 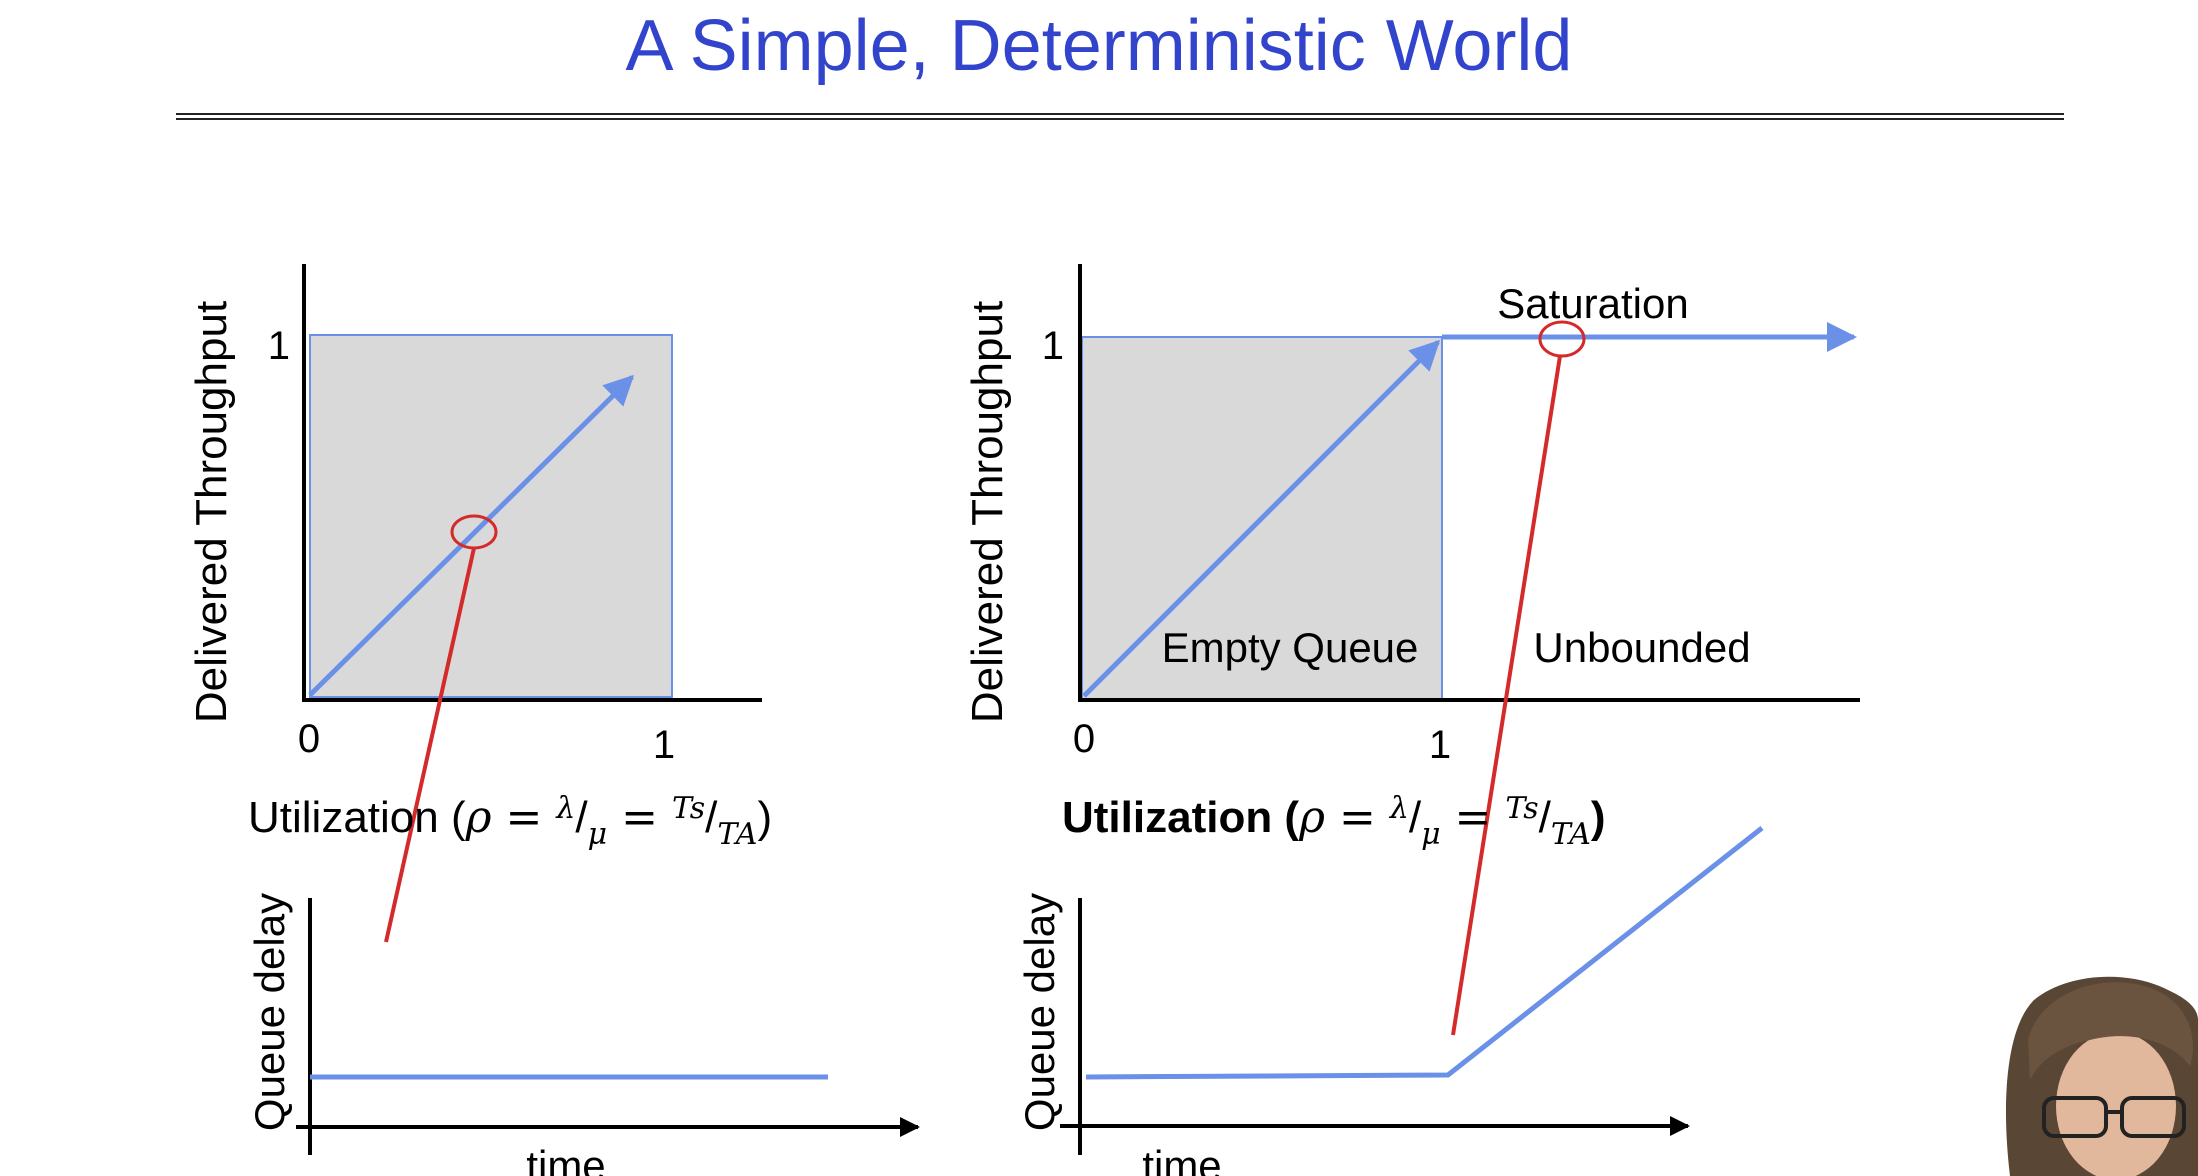 I want to click on left-x-axis-label: Utilization (ρ = λ/μ = Ts/TA), so click(x=510, y=821).